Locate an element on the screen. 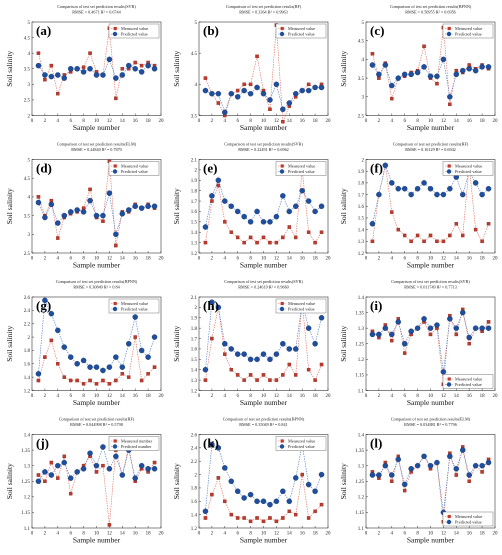 Image resolution: width=502 pixels, height=555 pixels. y-tick-label: 4.5 is located at coordinates (27, 38).